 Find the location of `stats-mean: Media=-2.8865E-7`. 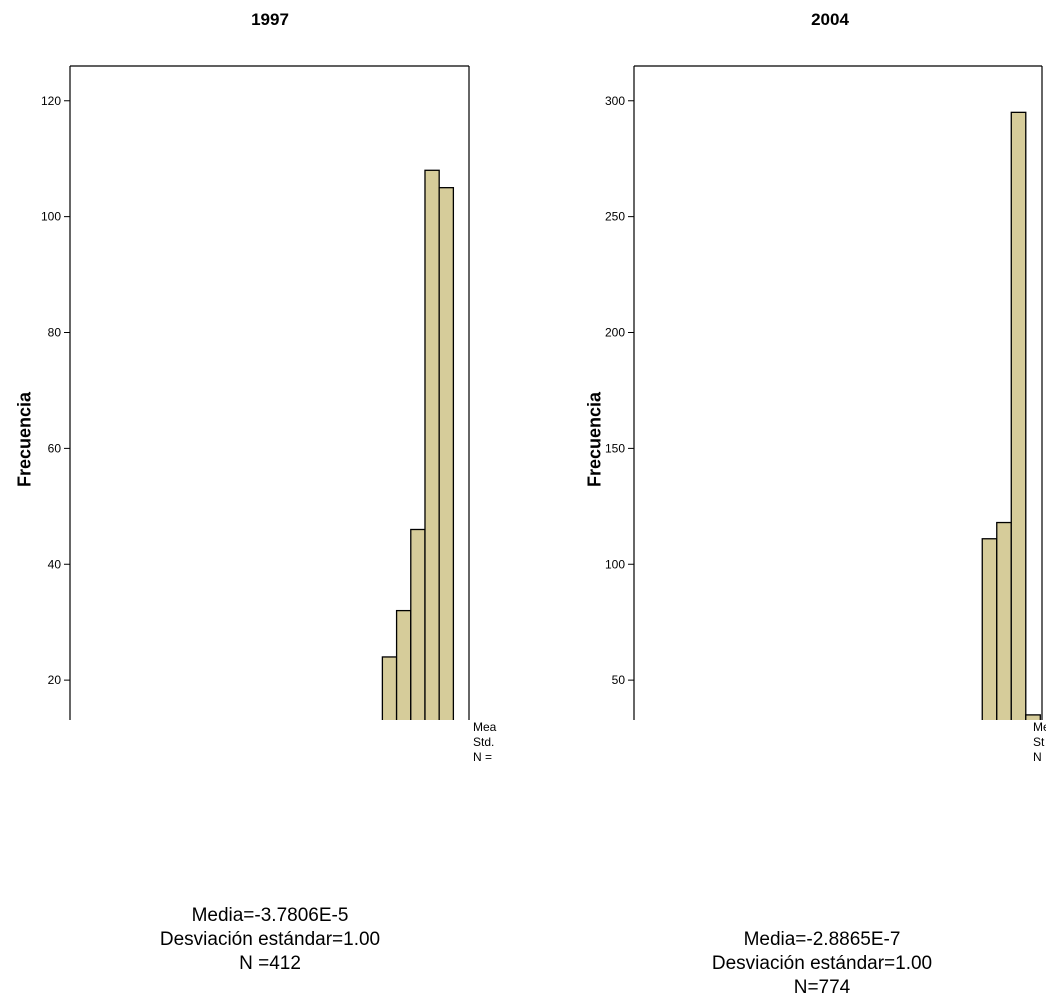

stats-mean: Media=-2.8865E-7 is located at coordinates (822, 939).